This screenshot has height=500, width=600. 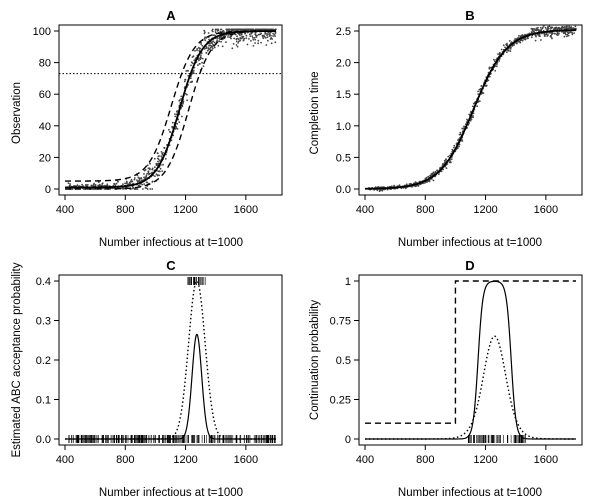 I want to click on y-tick-label: 0.3, so click(x=43, y=322).